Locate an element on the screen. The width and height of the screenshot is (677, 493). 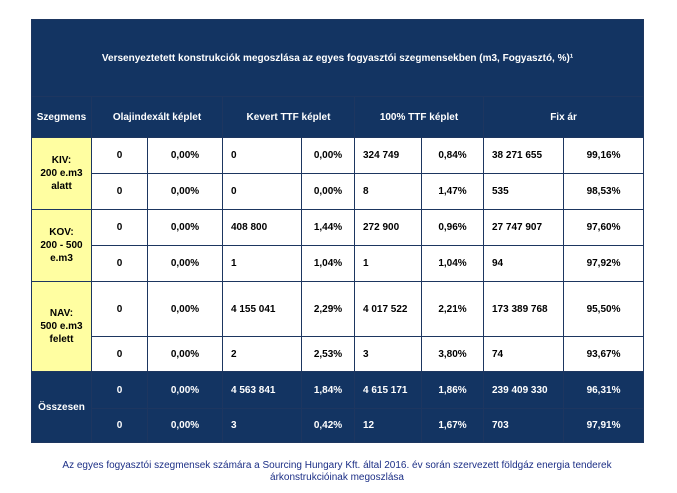
table-cell: 98,53% is located at coordinates (603, 191).